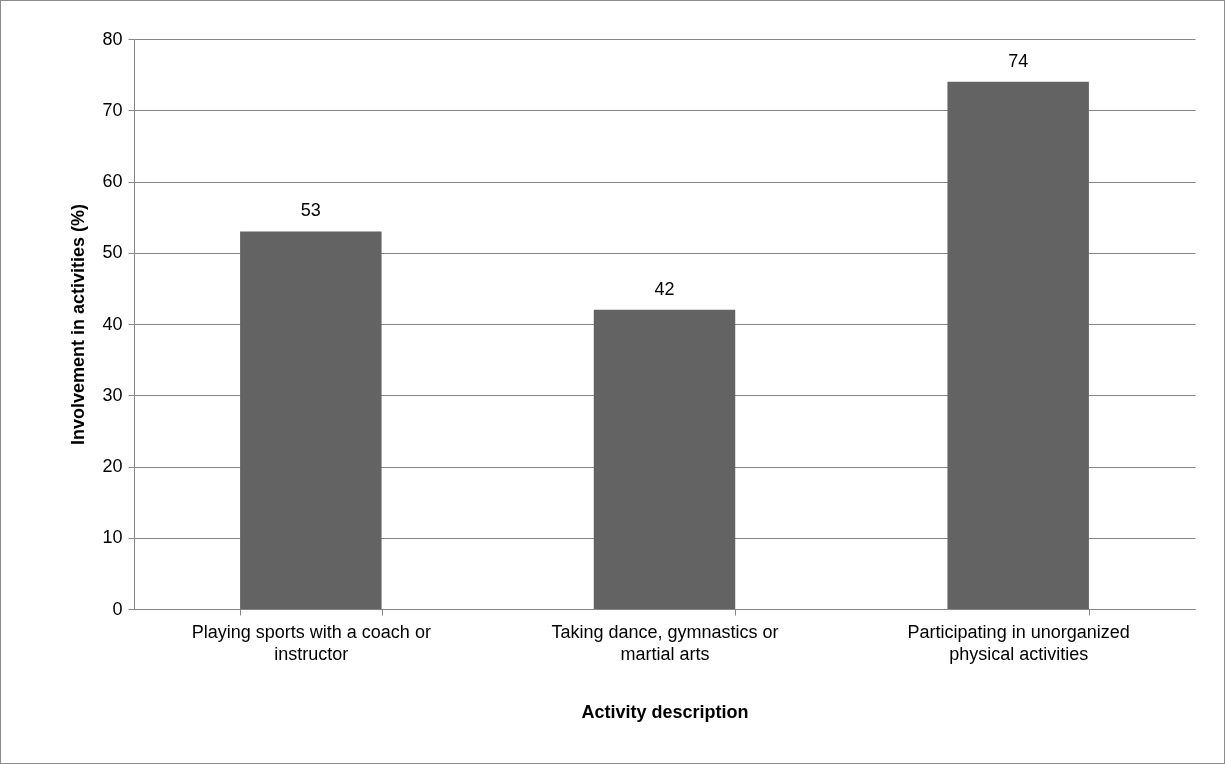  What do you see at coordinates (665, 711) in the screenshot?
I see `x-axis-title: Activity description` at bounding box center [665, 711].